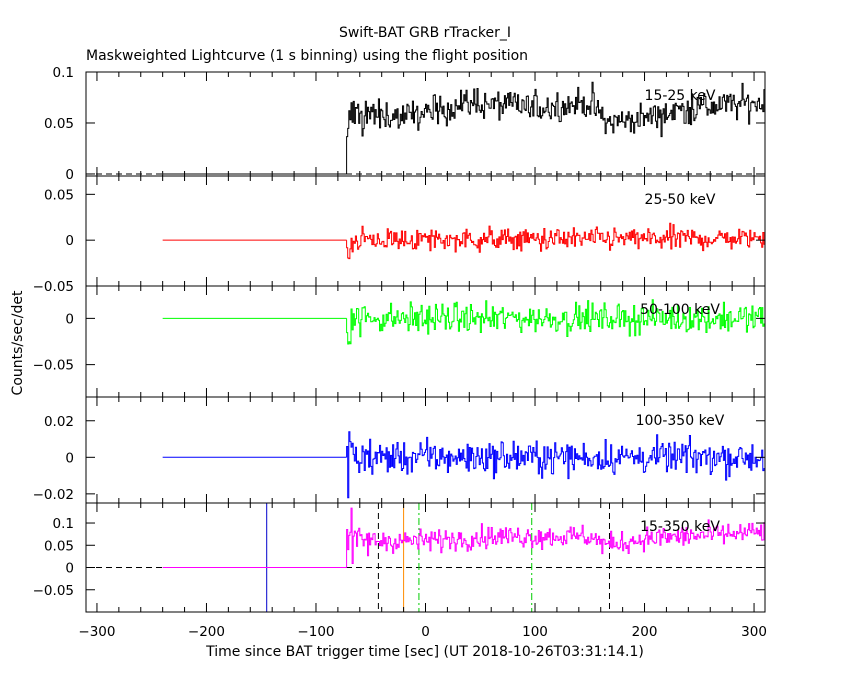 The width and height of the screenshot is (850, 680). What do you see at coordinates (59, 422) in the screenshot?
I see `y-tick-label: 0.02` at bounding box center [59, 422].